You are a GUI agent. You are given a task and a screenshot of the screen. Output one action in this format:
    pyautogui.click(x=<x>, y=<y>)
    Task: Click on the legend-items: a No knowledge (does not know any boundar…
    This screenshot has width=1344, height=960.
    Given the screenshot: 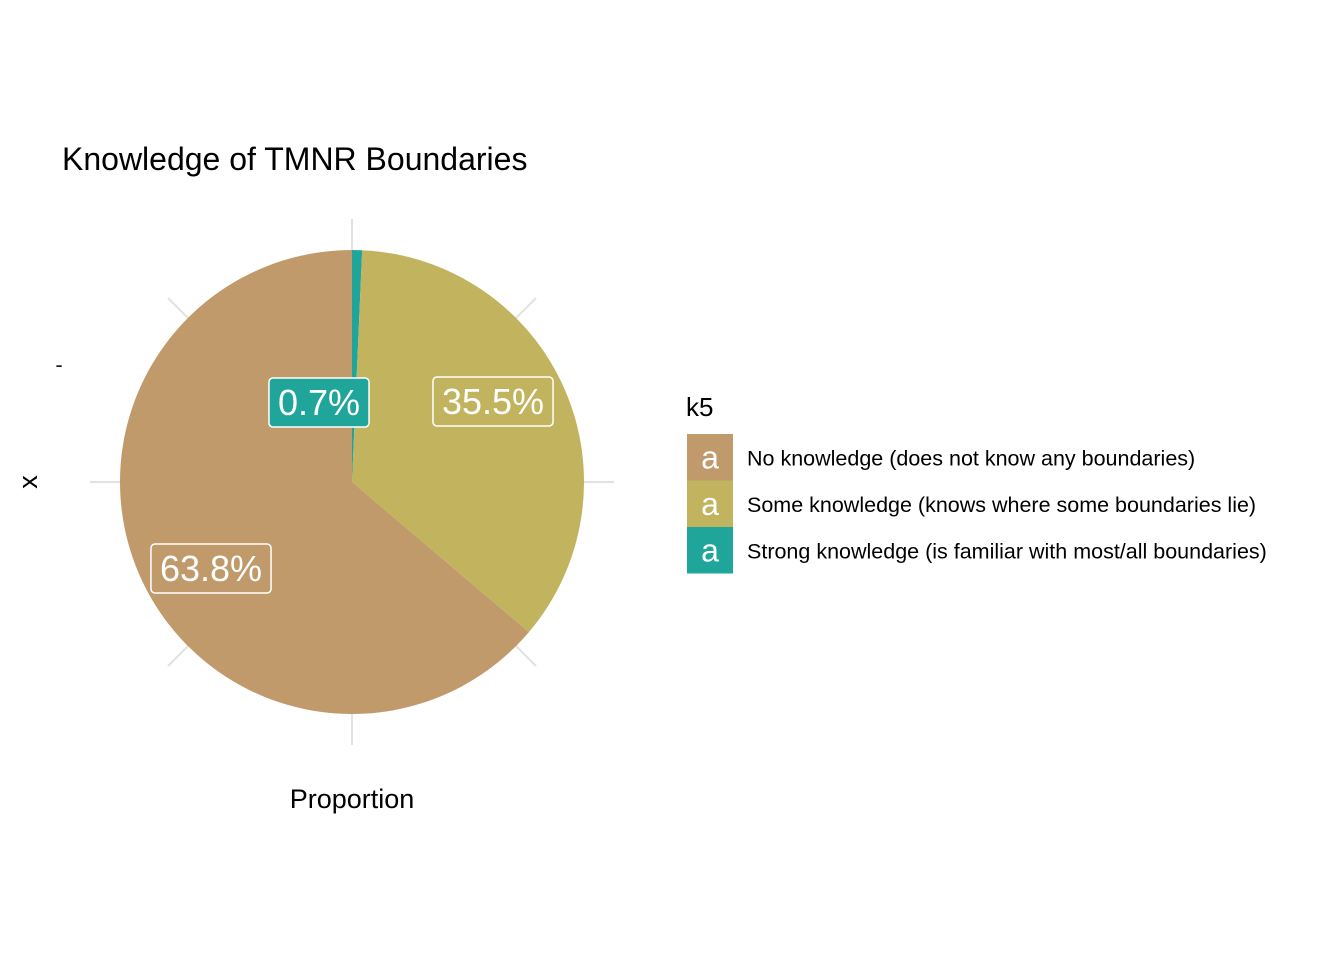 What is the action you would take?
    pyautogui.click(x=977, y=504)
    